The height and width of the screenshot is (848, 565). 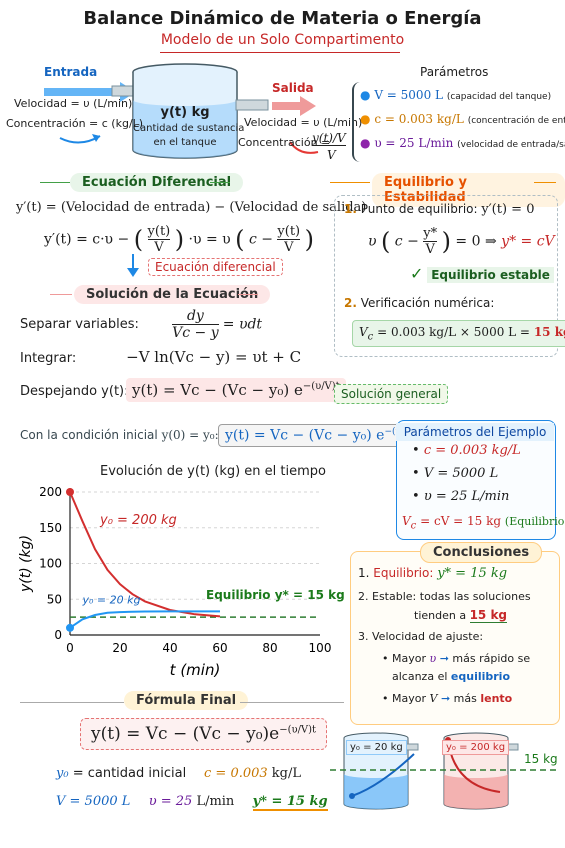 What do you see at coordinates (119, 435) in the screenshot?
I see `initial-condition: Con la condición inicial y(0) = y₀:` at bounding box center [119, 435].